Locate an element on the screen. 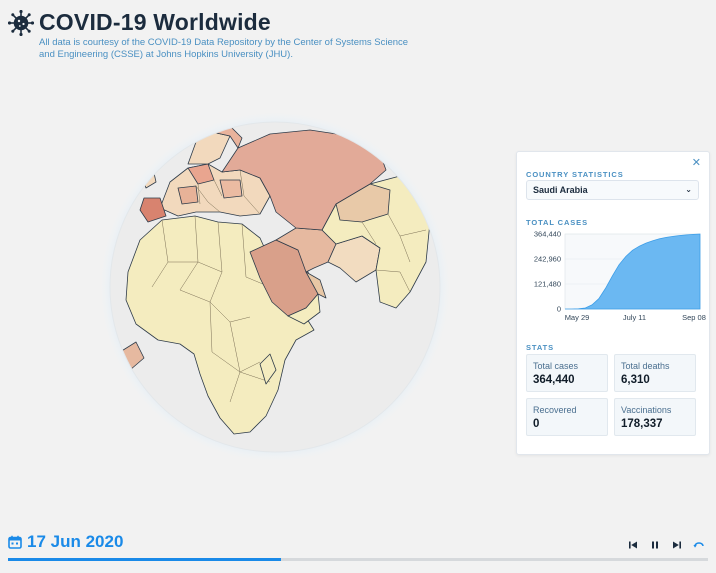  chart-series-area is located at coordinates (633, 271).